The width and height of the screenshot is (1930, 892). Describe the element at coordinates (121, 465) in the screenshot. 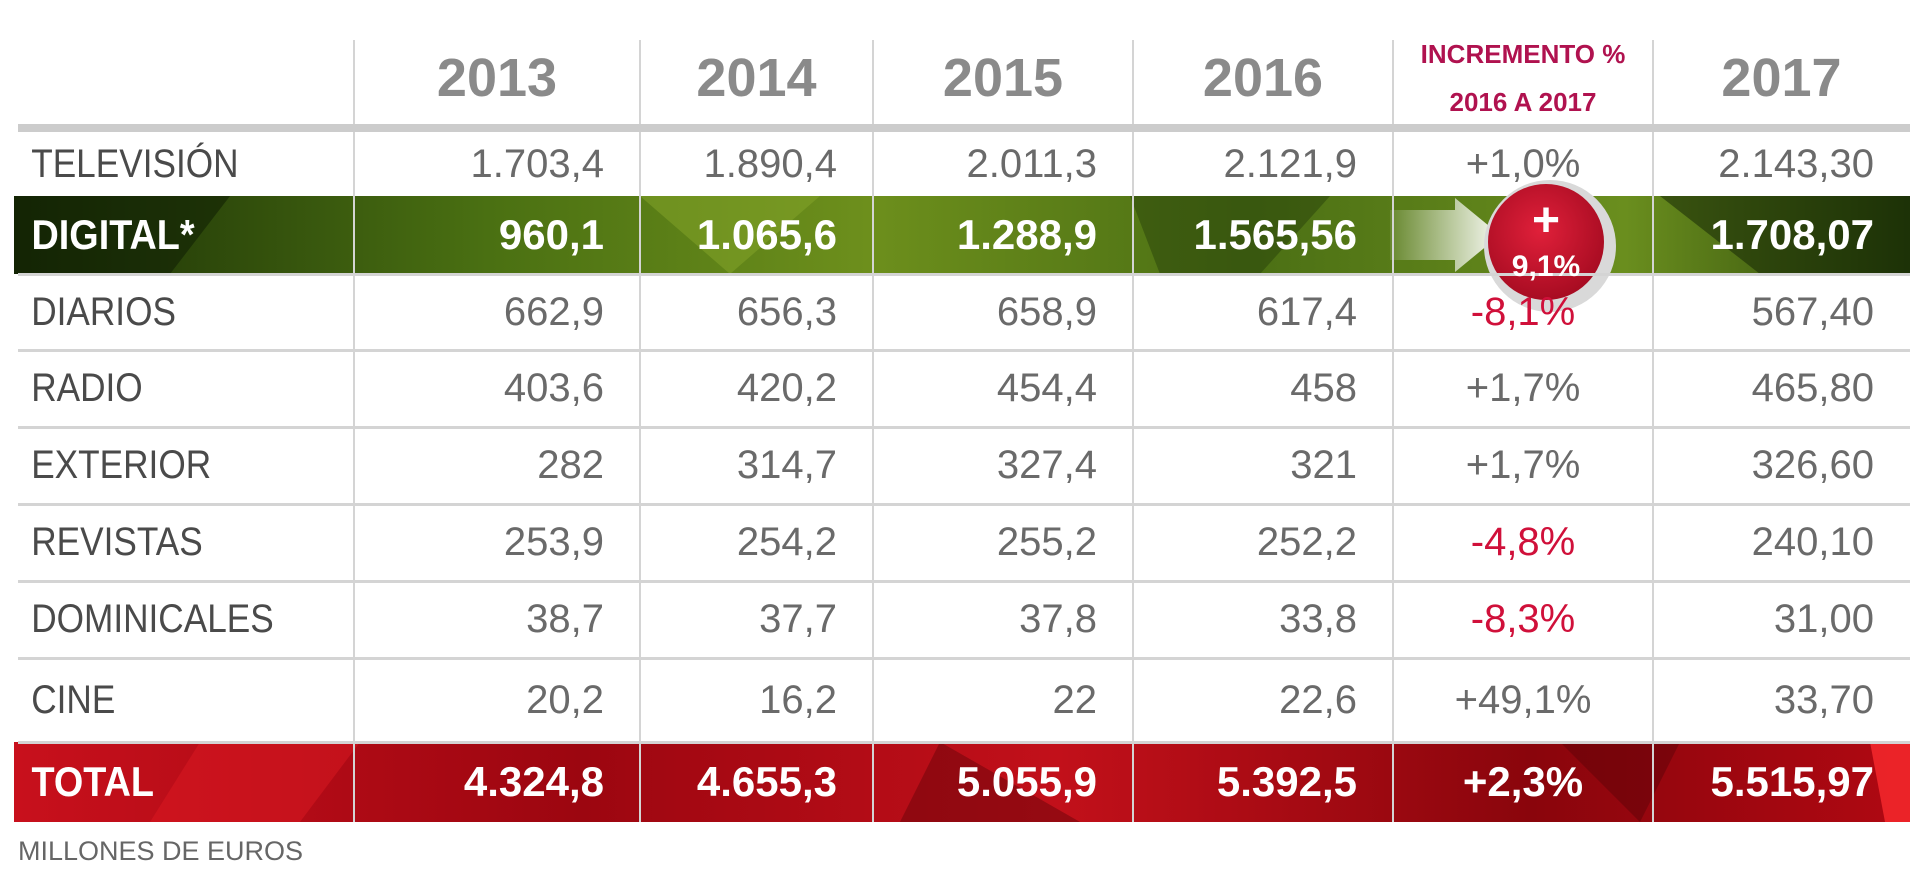

I see `row-label: EXTERIOR` at that location.